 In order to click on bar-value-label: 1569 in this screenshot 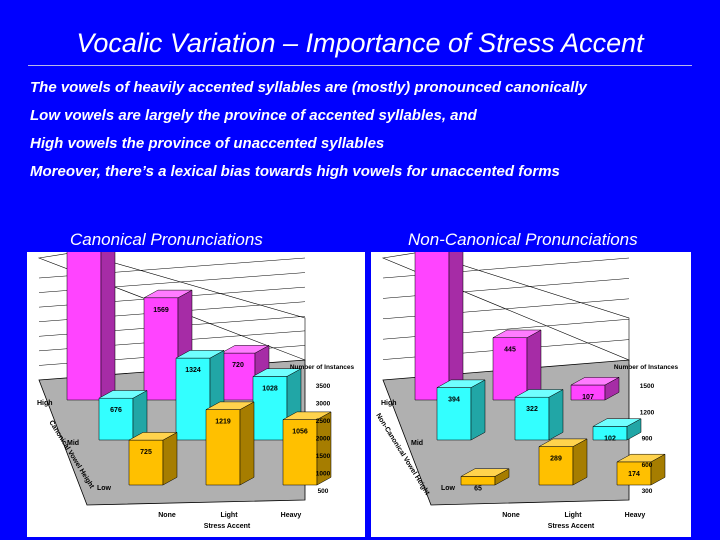, I will do `click(161, 310)`.